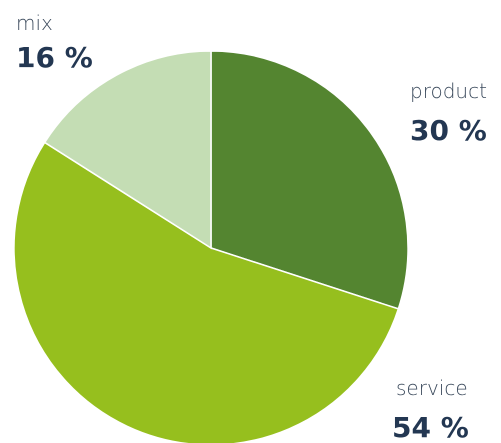  What do you see at coordinates (54, 57) in the screenshot?
I see `mix-percent: 16 %` at bounding box center [54, 57].